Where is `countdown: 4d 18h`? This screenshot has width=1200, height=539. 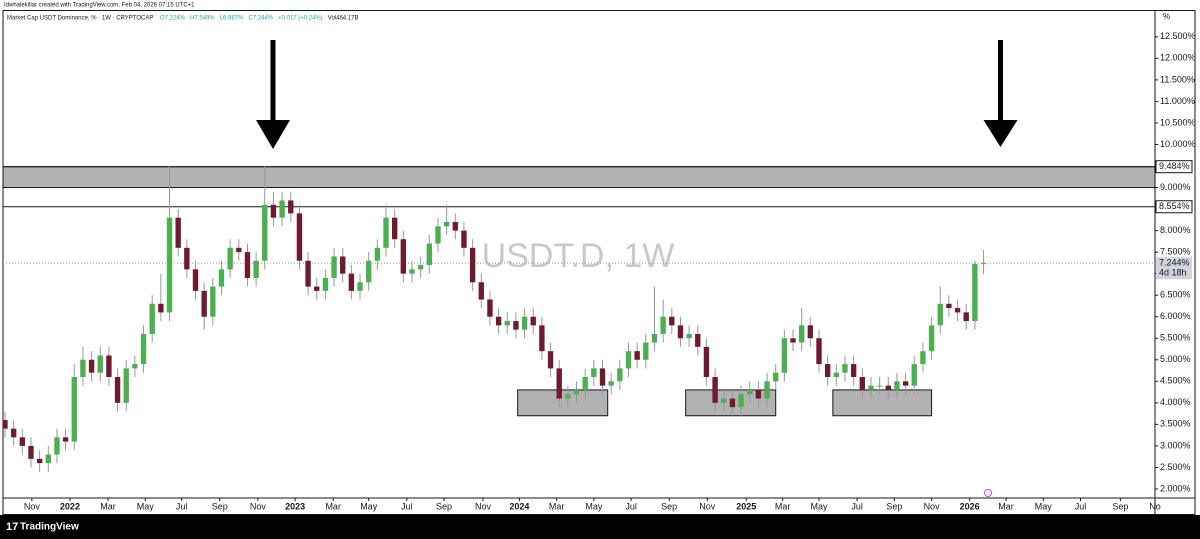
countdown: 4d 18h is located at coordinates (1173, 273).